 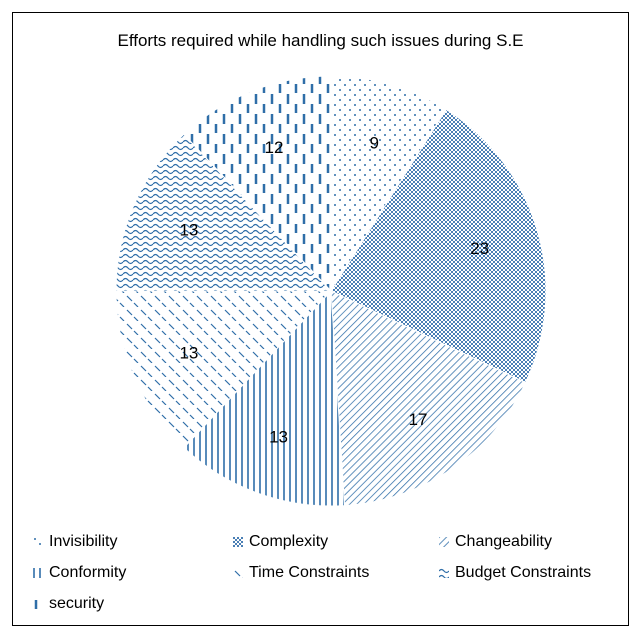 I want to click on data-label-changeability: 17, so click(x=418, y=419).